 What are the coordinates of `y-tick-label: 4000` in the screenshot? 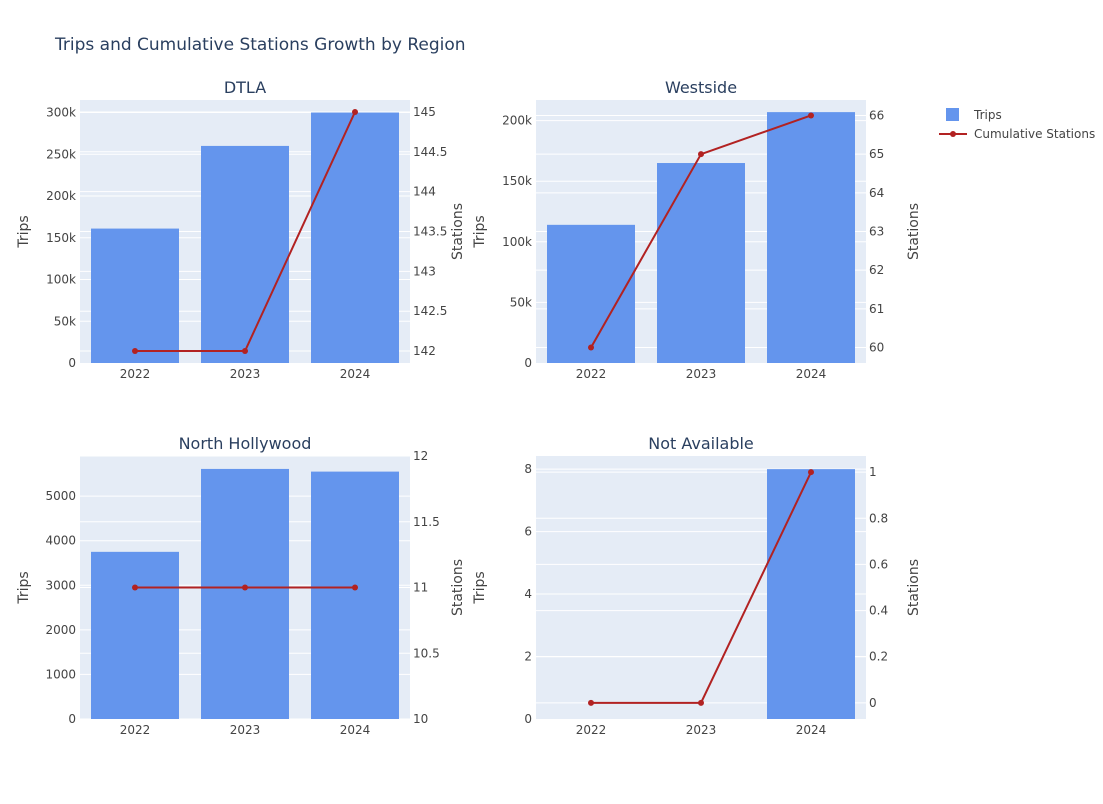 It's located at (60, 541).